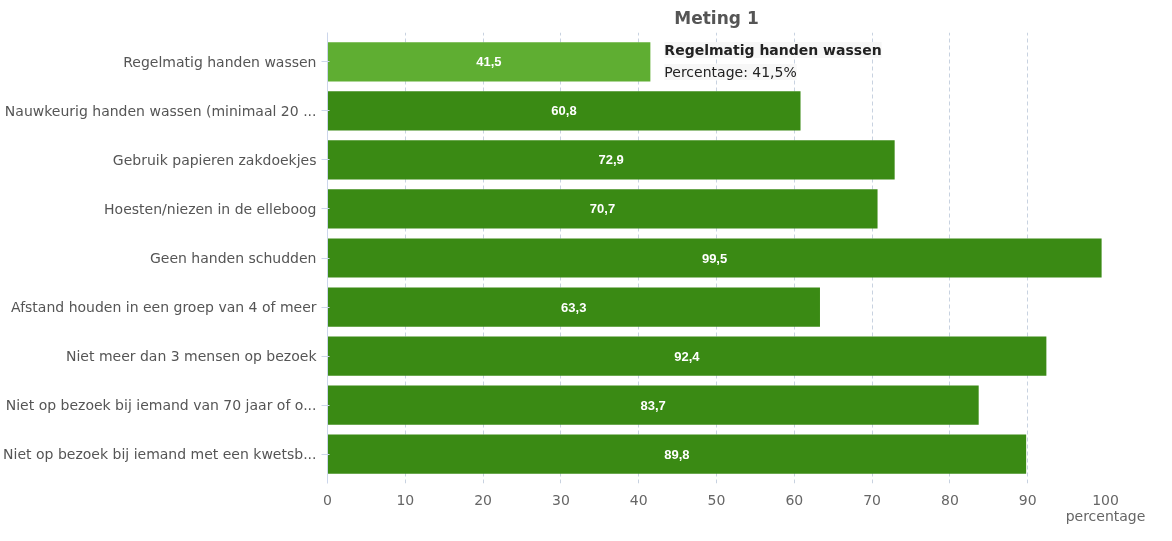 The height and width of the screenshot is (541, 1172). I want to click on x-tick-label: 90, so click(1027, 499).